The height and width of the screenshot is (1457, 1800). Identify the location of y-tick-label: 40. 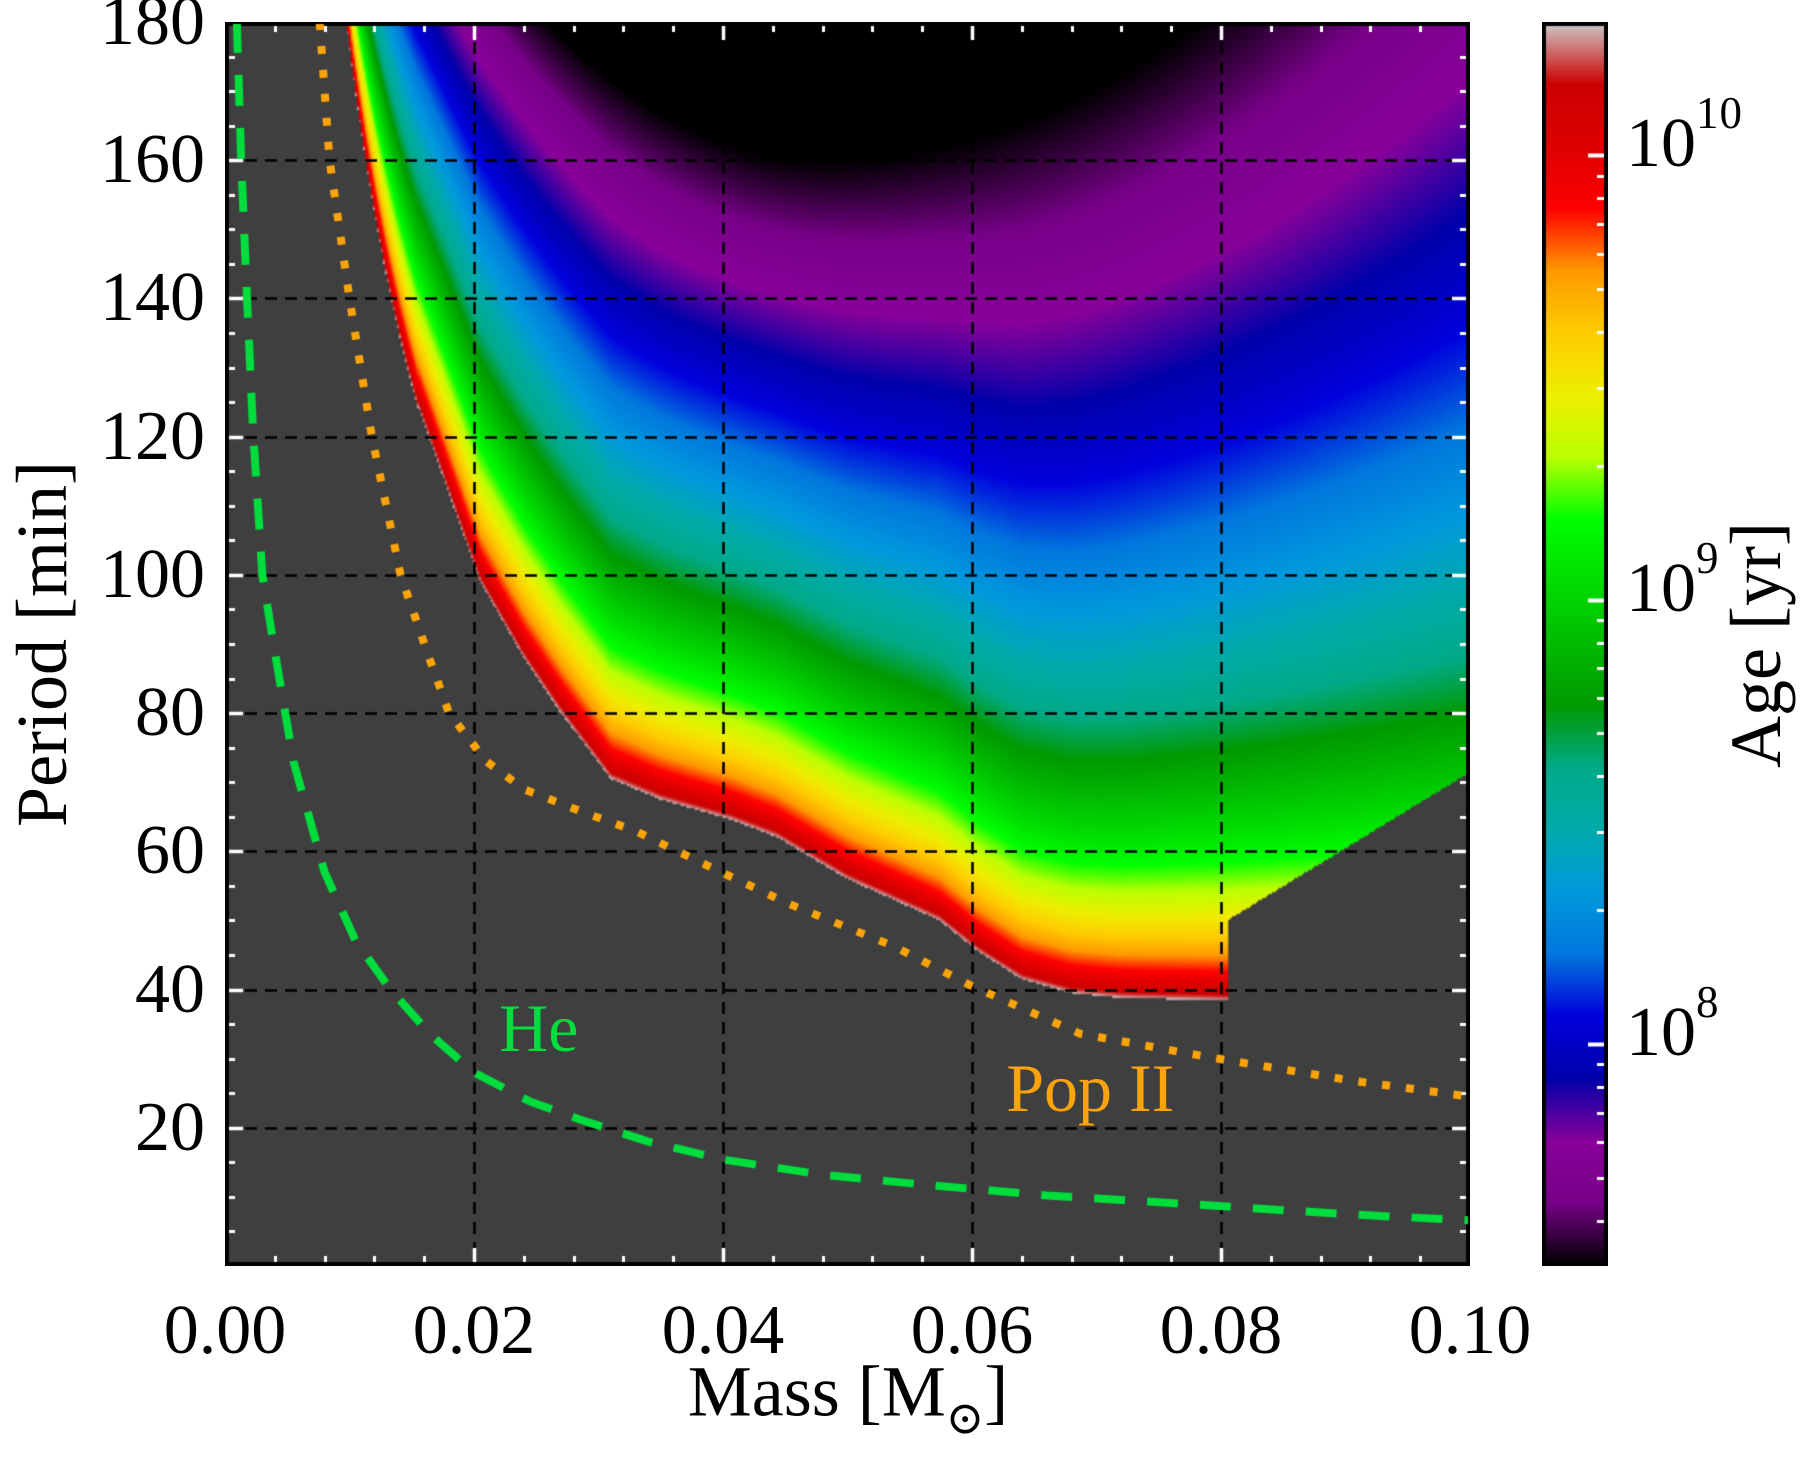
(170, 989).